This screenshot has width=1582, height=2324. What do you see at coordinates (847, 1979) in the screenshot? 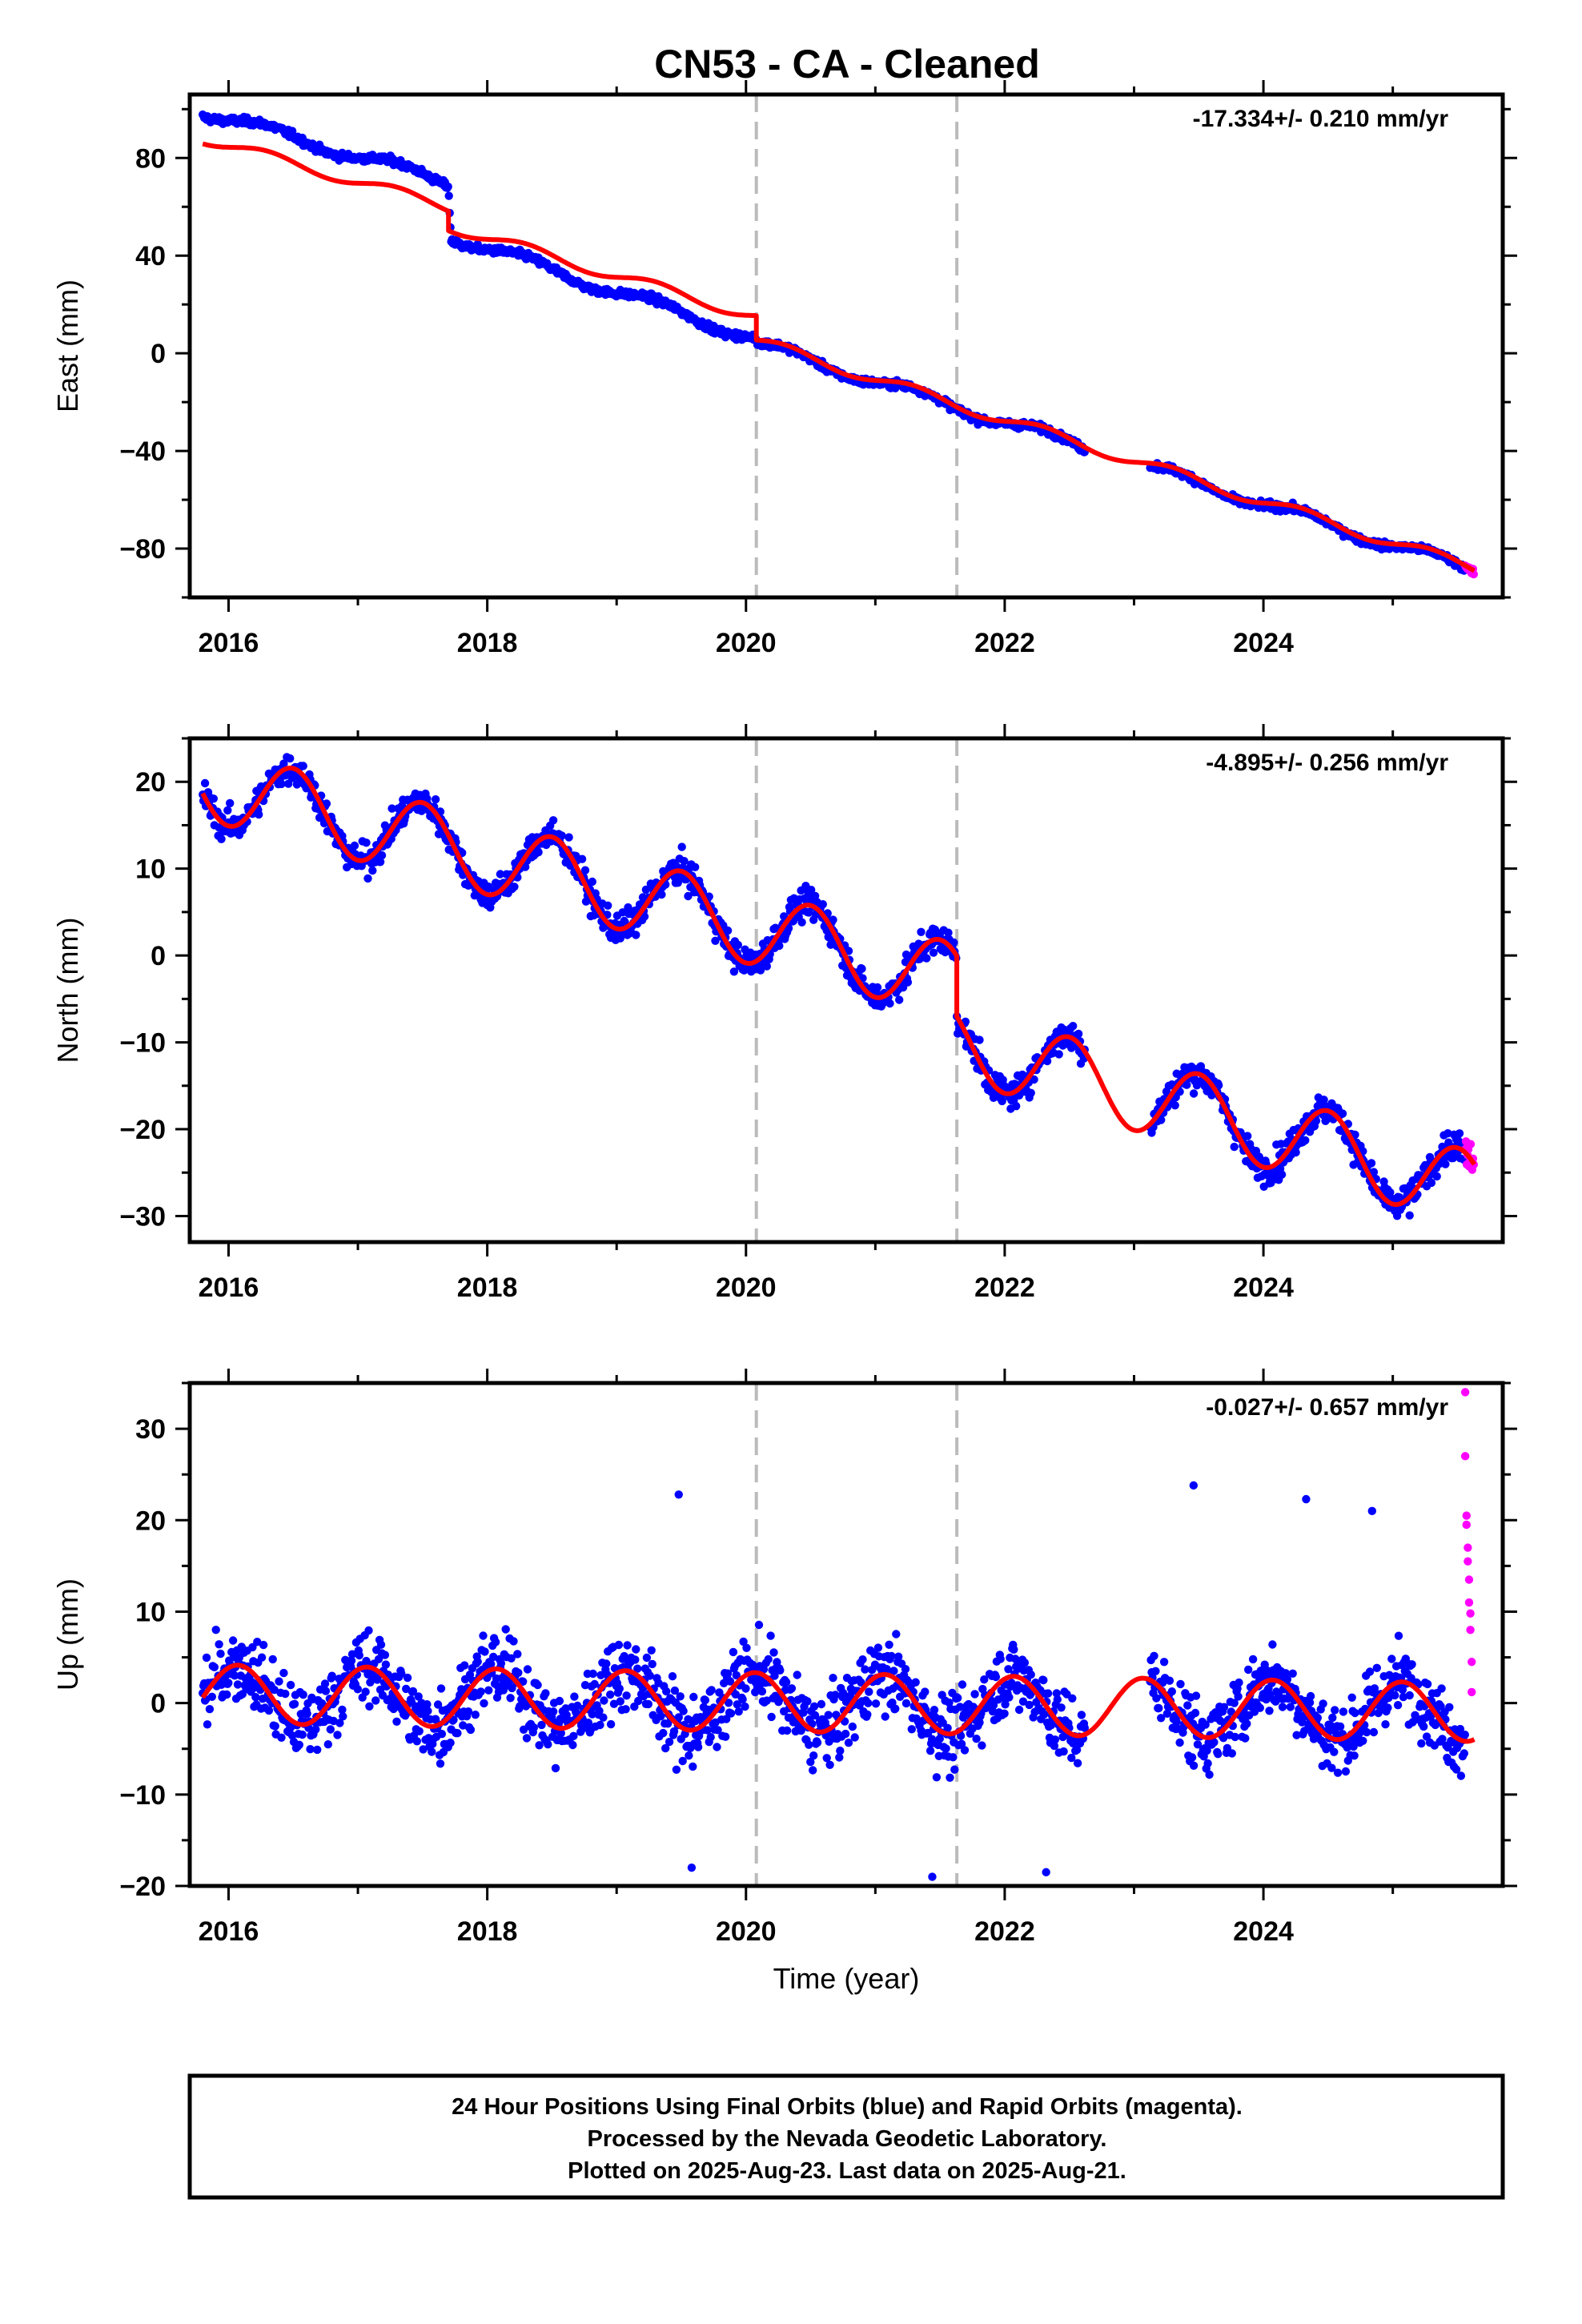
I see `x-axis-label: Time (year)` at bounding box center [847, 1979].